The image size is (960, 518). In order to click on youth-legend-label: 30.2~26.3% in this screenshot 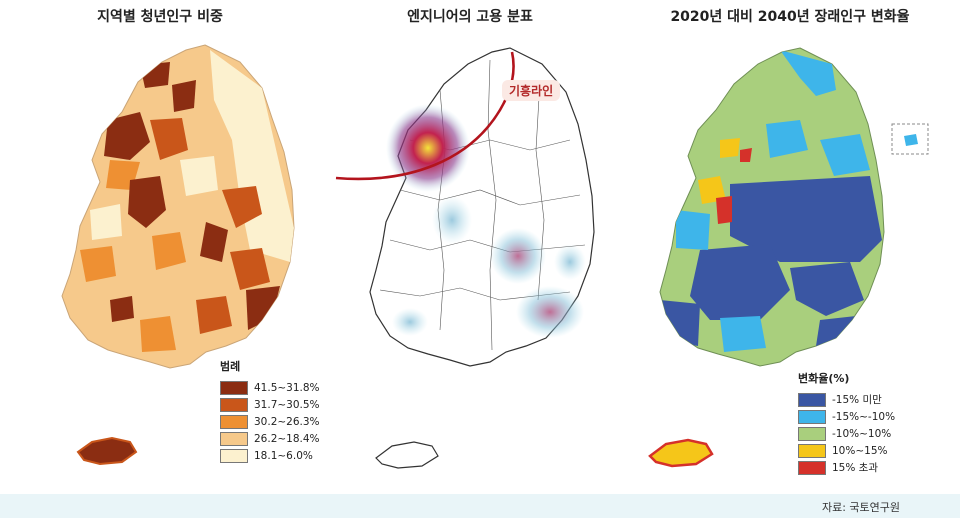, I will do `click(287, 421)`.